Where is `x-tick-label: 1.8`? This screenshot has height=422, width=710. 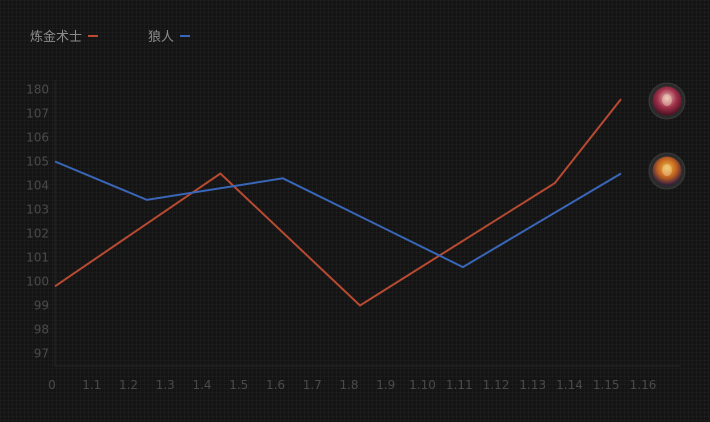 x-tick-label: 1.8 is located at coordinates (348, 385).